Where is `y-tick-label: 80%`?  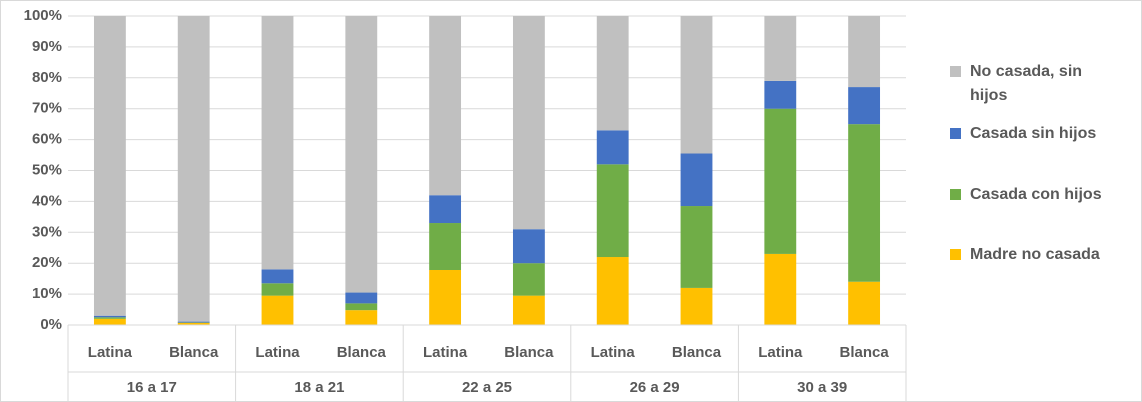 y-tick-label: 80% is located at coordinates (47, 77).